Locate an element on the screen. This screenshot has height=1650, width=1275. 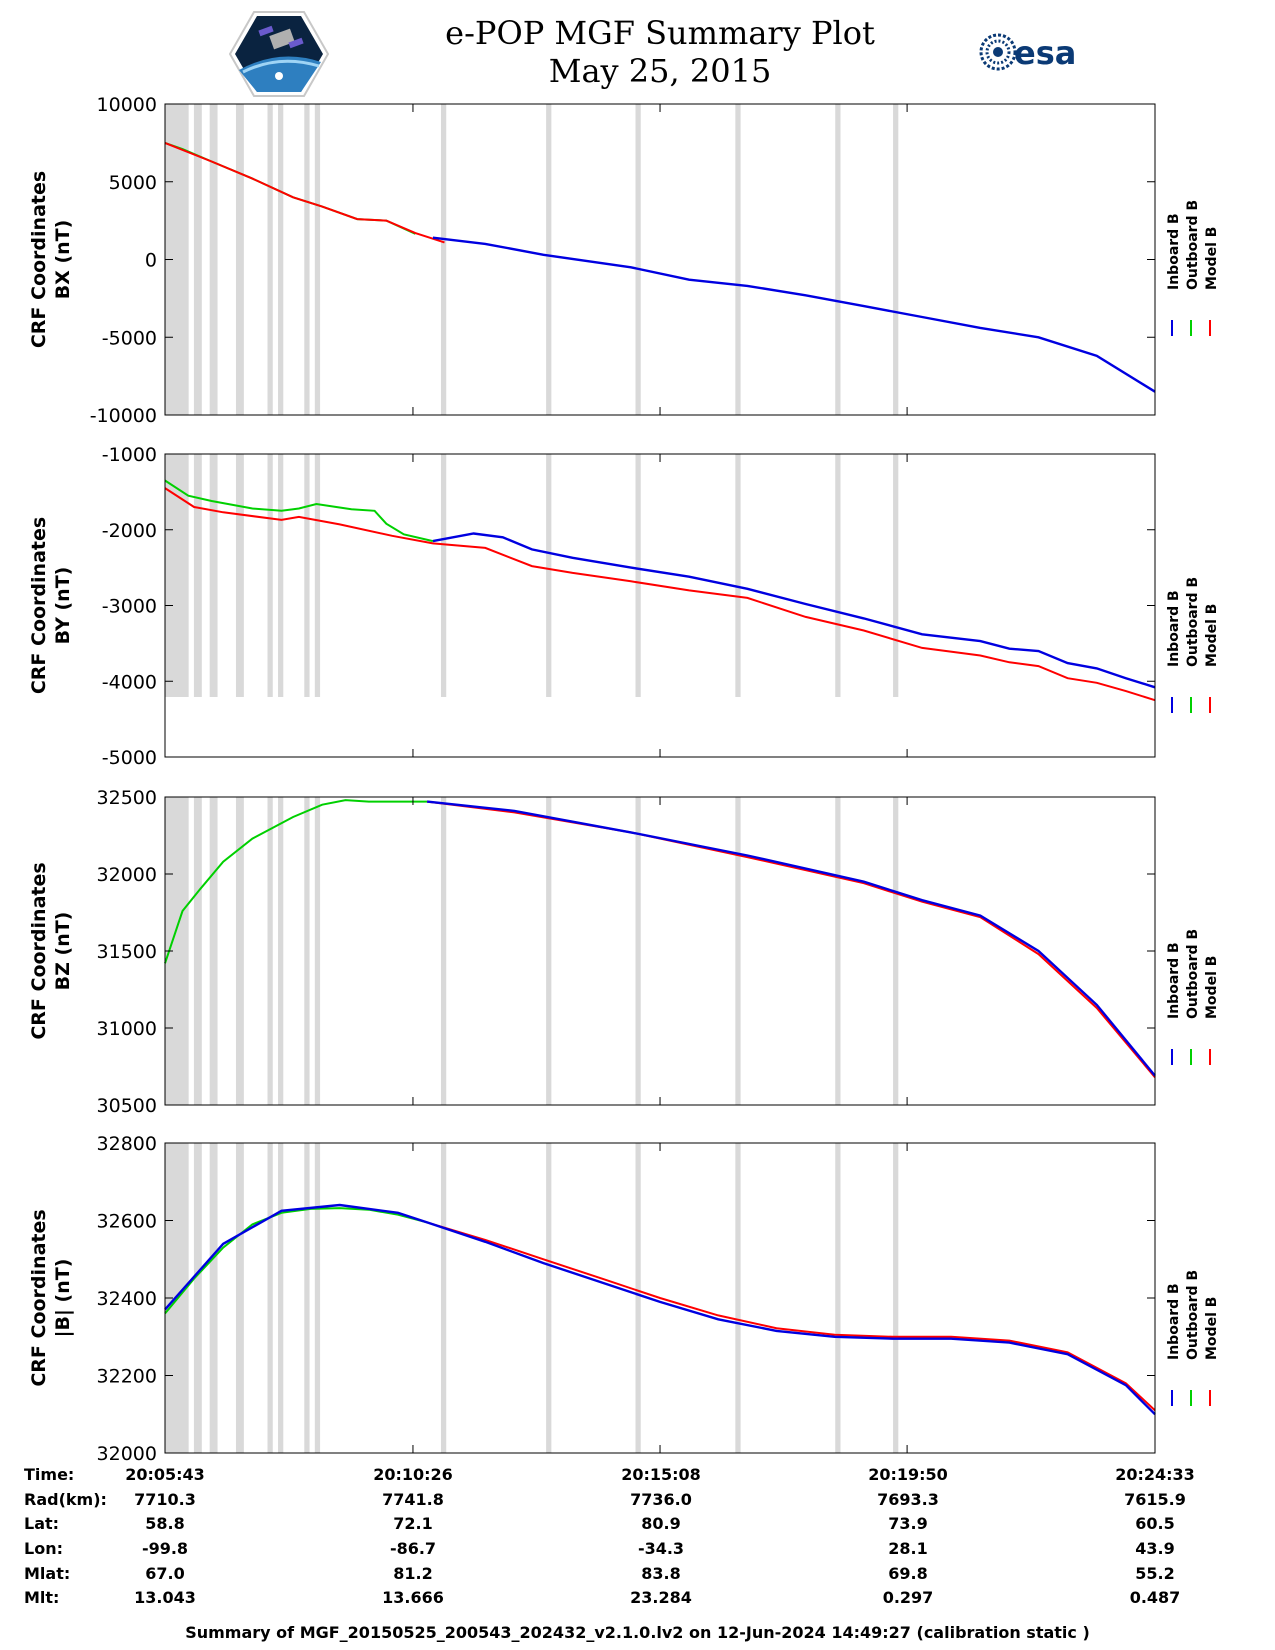
ephemeris-value: 7710.3 is located at coordinates (165, 1499).